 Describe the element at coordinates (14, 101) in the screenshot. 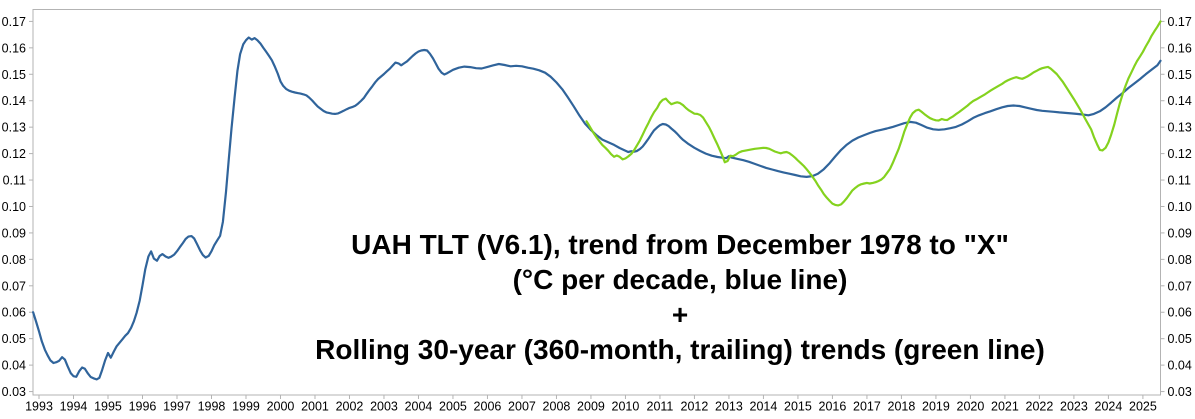

I see `y-axis-tick-label-left: 0.14` at that location.